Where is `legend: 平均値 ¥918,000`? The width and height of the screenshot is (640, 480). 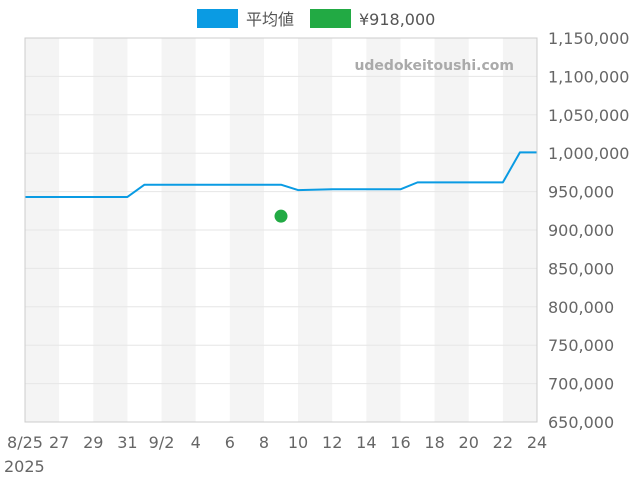
legend: 平均値 ¥918,000 is located at coordinates (316, 19).